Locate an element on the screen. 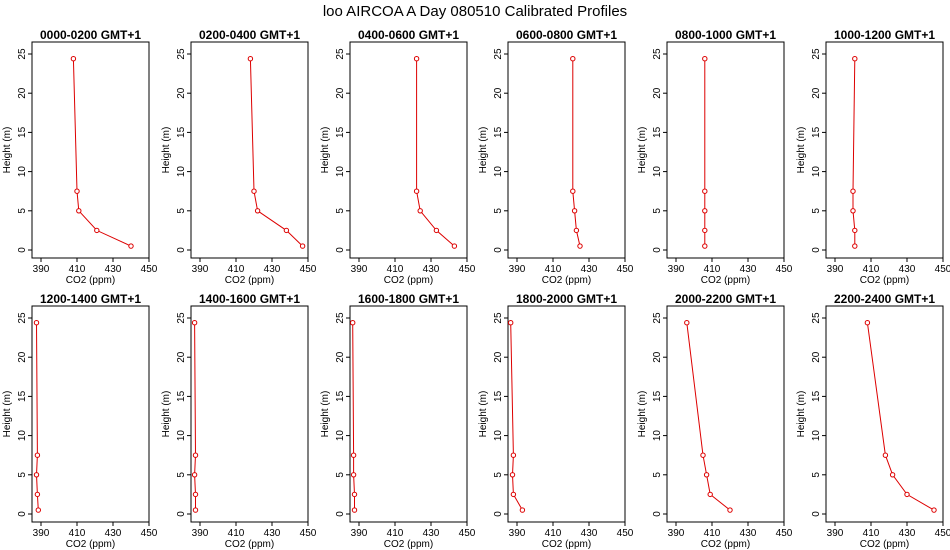 This screenshot has height=550, width=950. y-tick-label: 15 is located at coordinates (340, 132).